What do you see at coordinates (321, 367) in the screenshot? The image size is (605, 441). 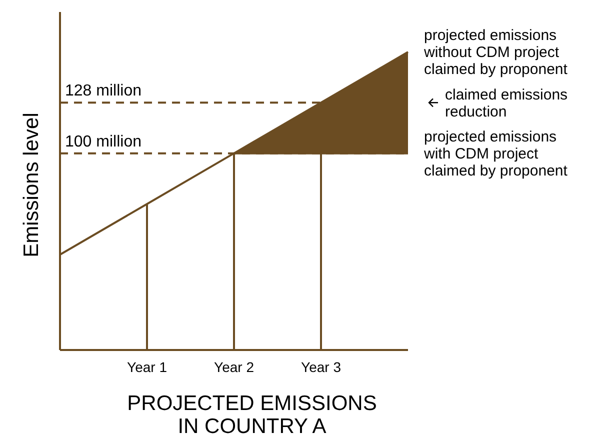 I see `x-tick-label: Year 3` at bounding box center [321, 367].